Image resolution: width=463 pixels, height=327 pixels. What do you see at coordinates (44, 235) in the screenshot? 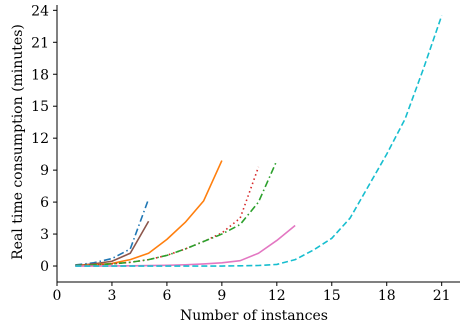
I see `y-tick-label: 3` at bounding box center [44, 235].